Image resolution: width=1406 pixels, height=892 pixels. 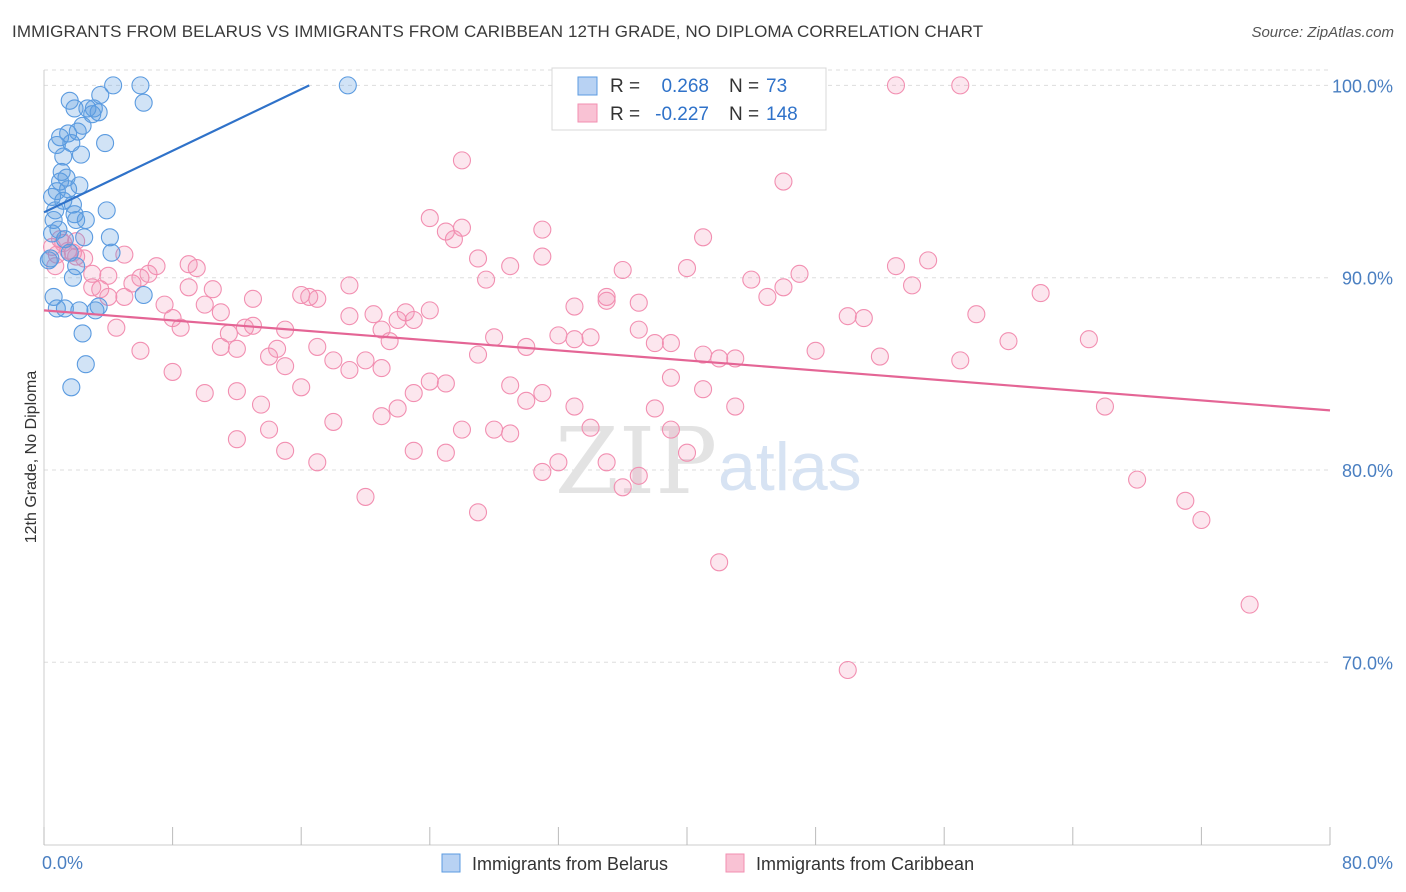 I want to click on trend-line-caribbean, so click(x=687, y=360).